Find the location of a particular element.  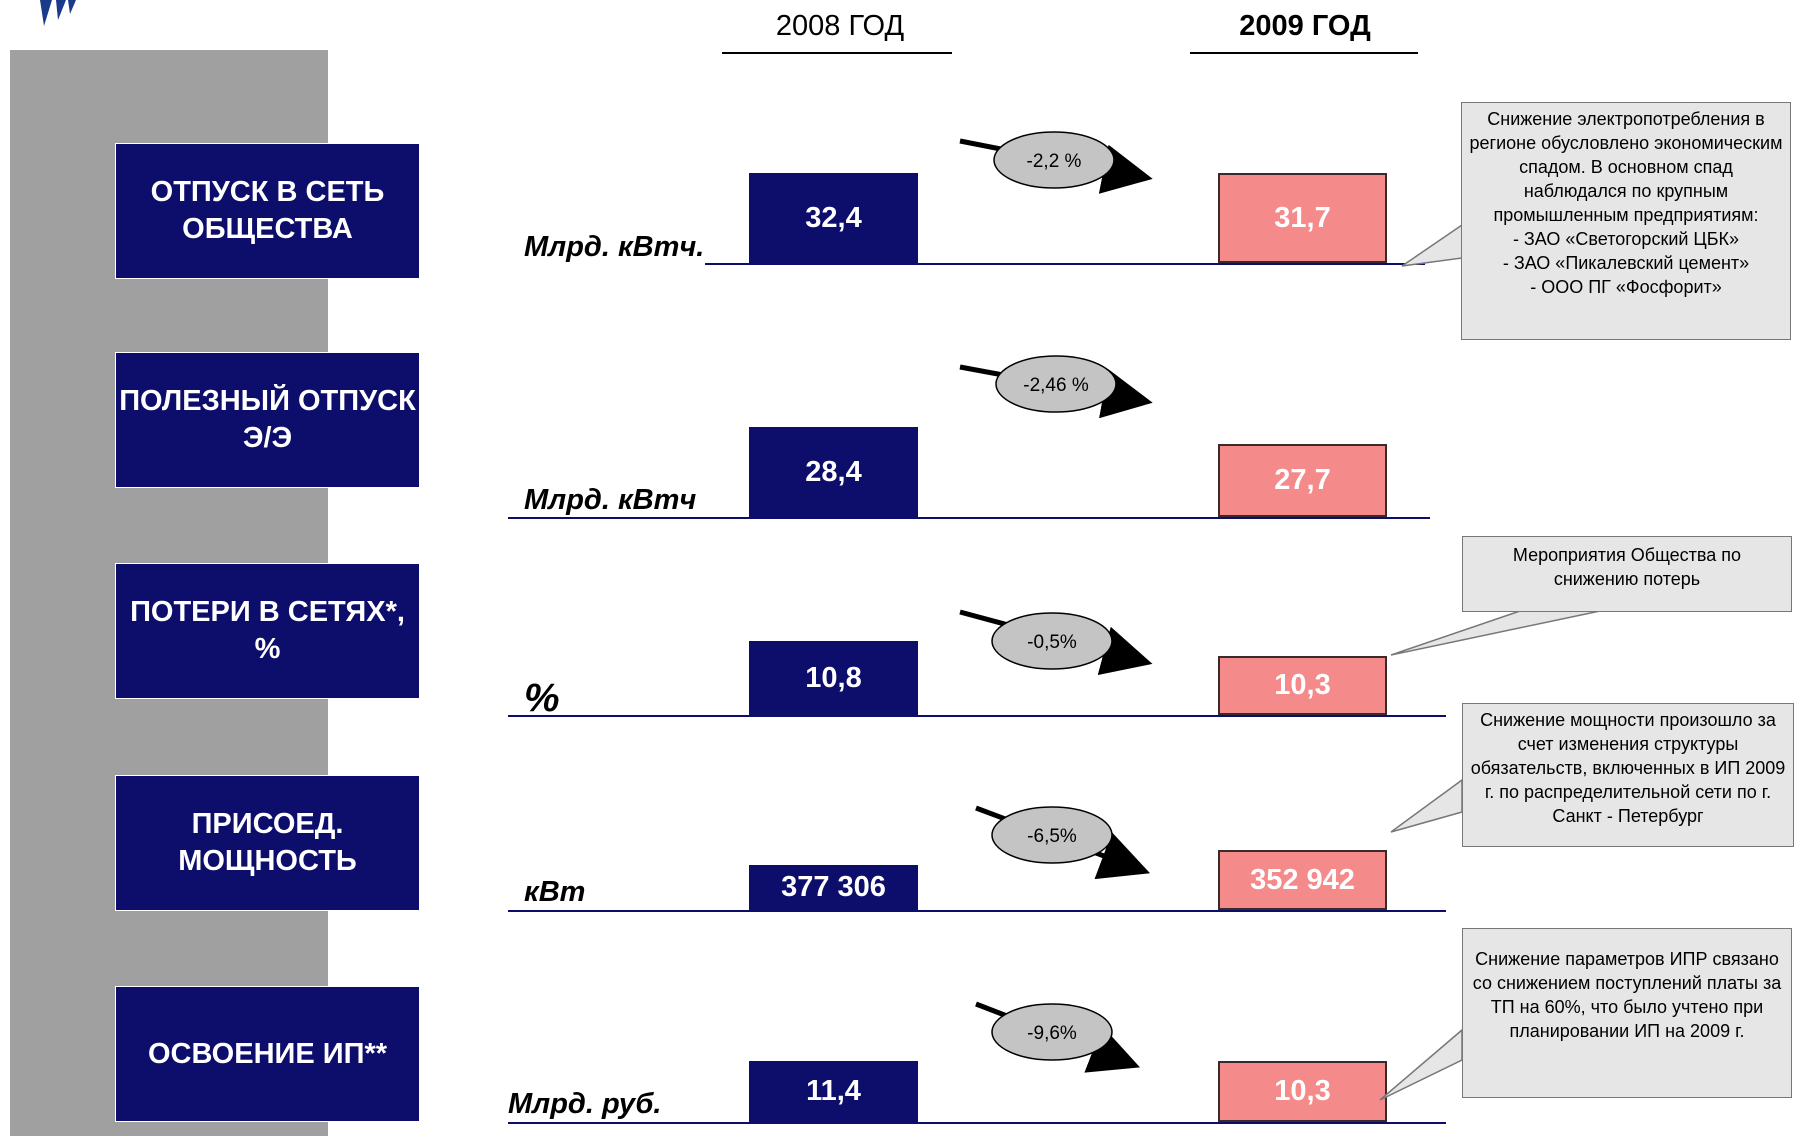

unit-label: Млрд. кВтч. is located at coordinates (614, 247).